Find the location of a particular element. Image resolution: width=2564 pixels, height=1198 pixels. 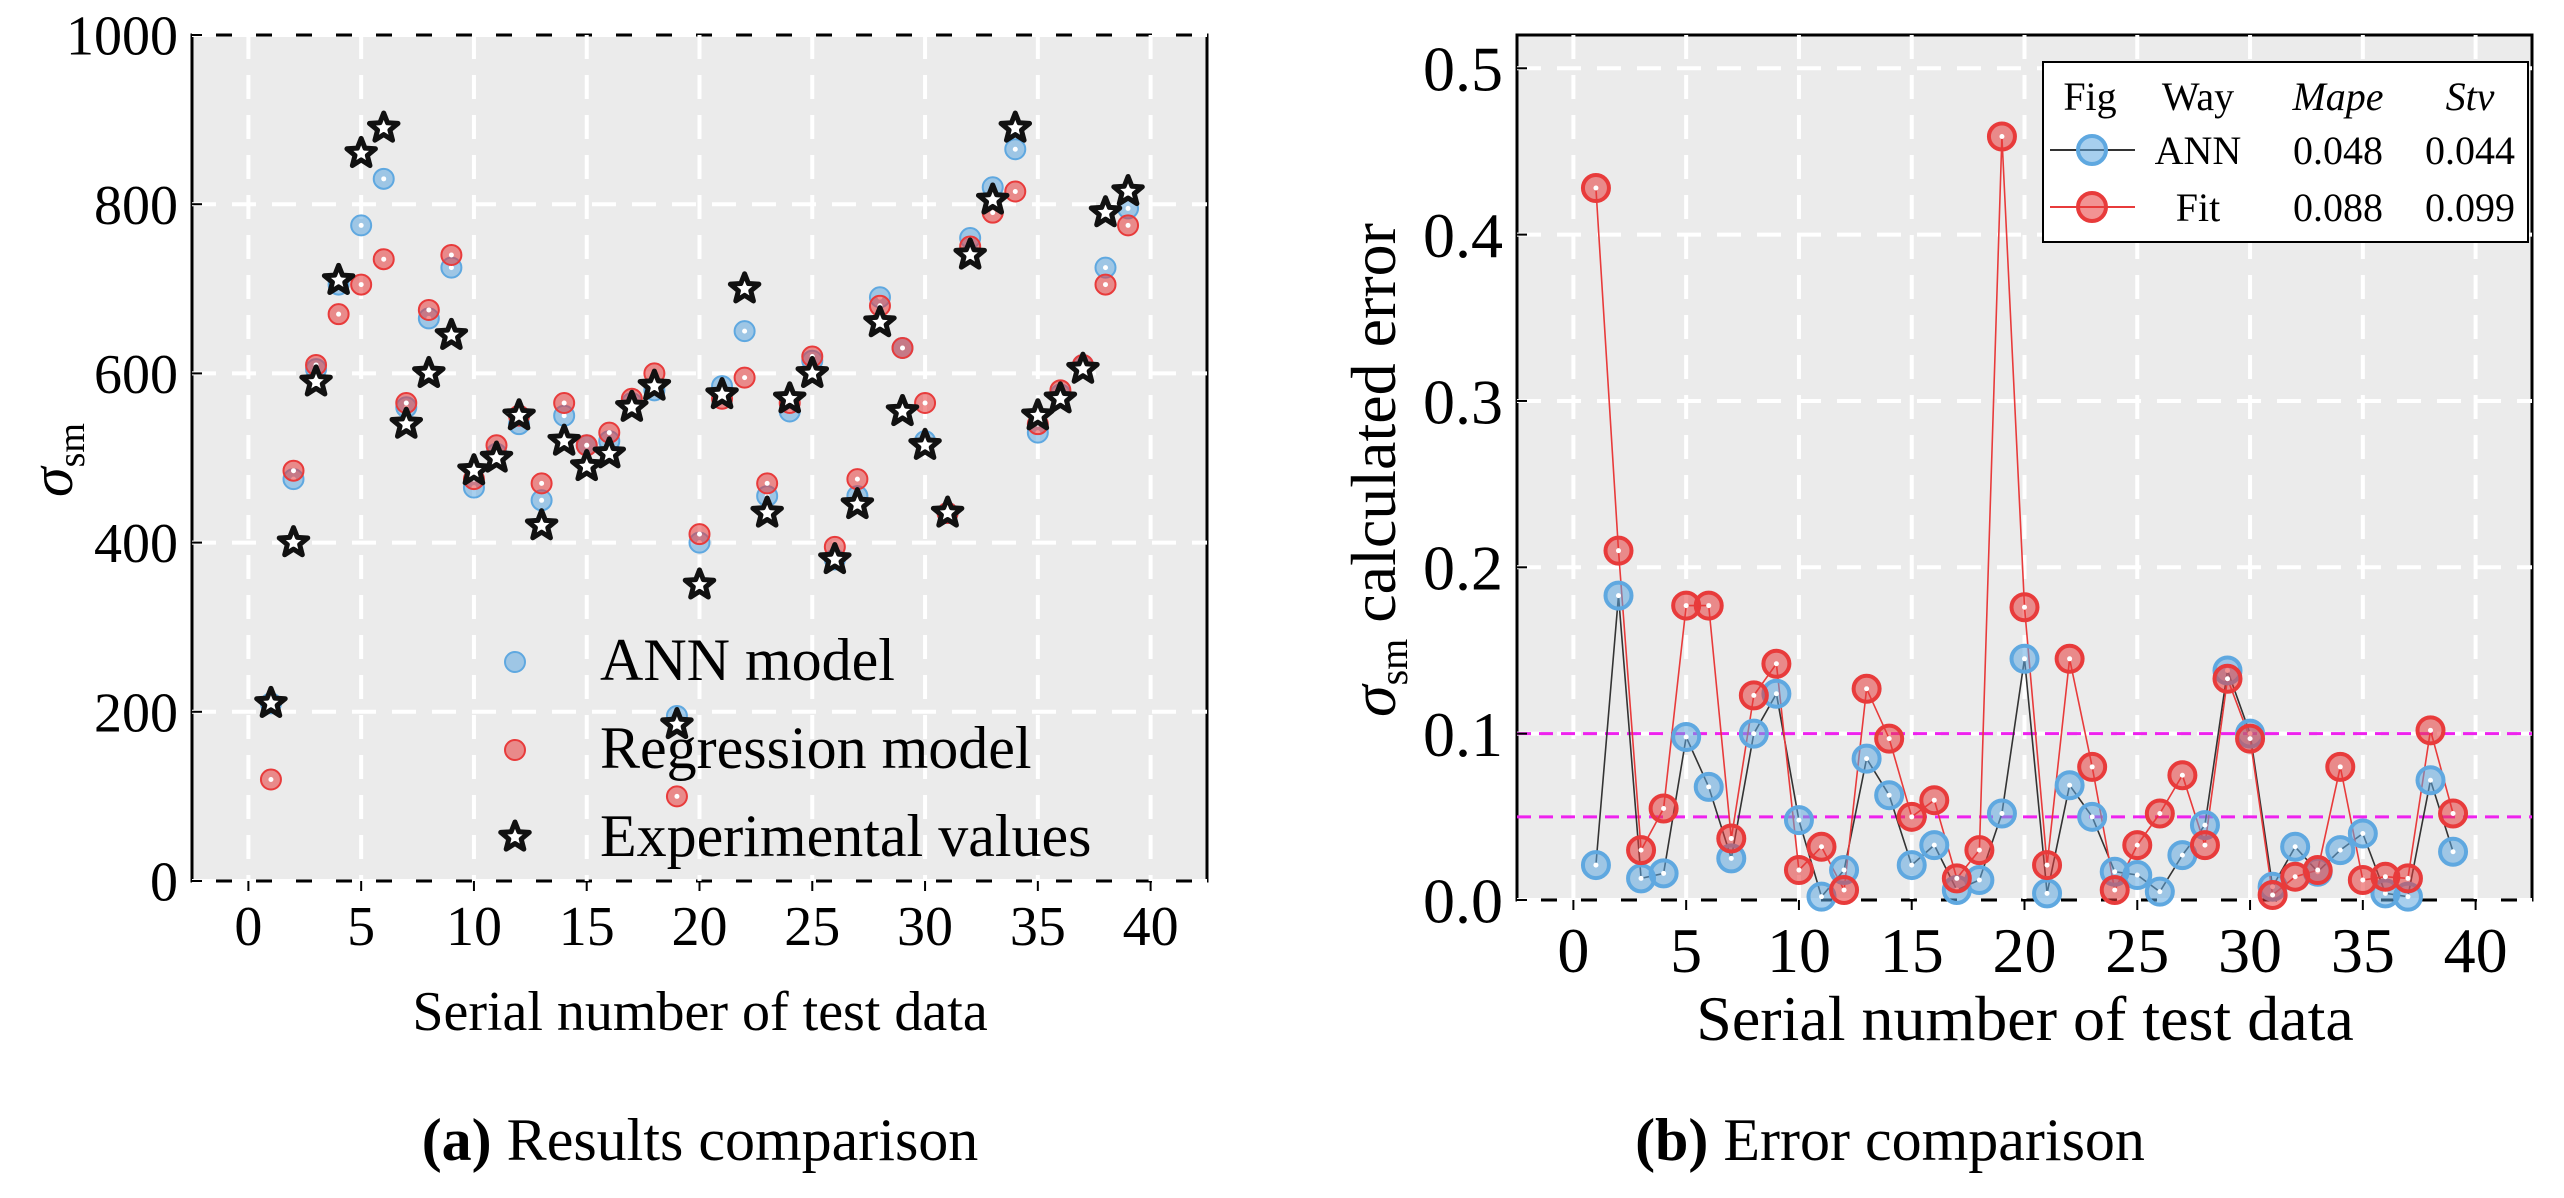

panel-a-caption: (a) Results comparison is located at coordinates (700, 1140).